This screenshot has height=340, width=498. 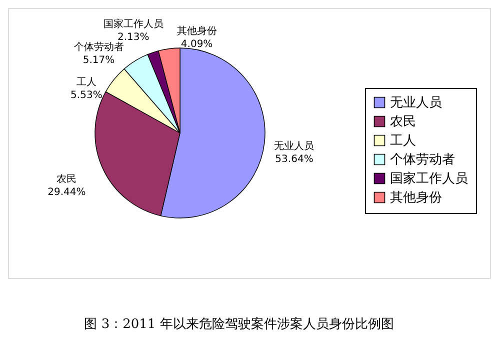 I want to click on data-label: 5.17%, so click(x=98, y=60).